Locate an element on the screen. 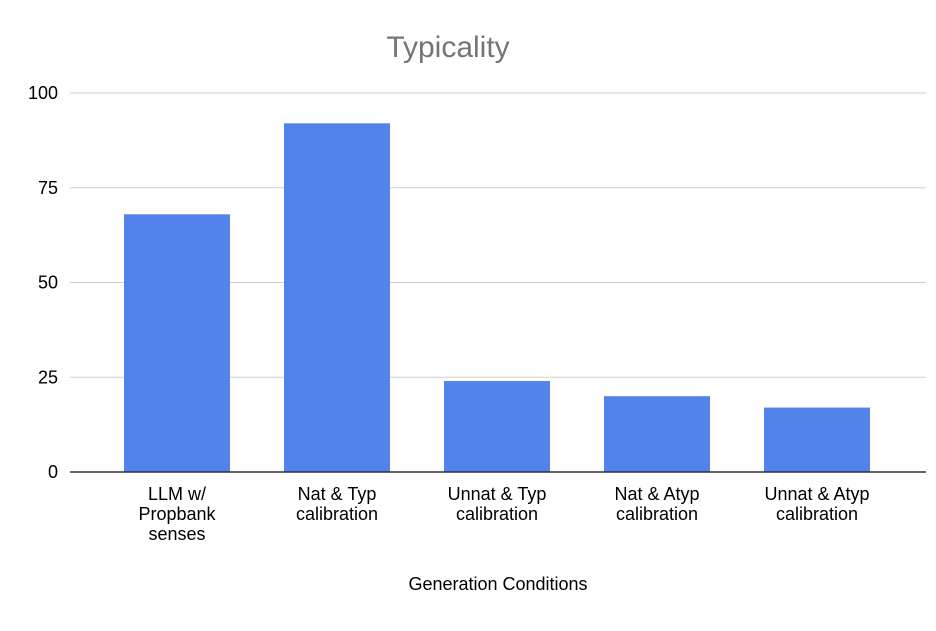  y-tick-label: 25 is located at coordinates (48, 377).